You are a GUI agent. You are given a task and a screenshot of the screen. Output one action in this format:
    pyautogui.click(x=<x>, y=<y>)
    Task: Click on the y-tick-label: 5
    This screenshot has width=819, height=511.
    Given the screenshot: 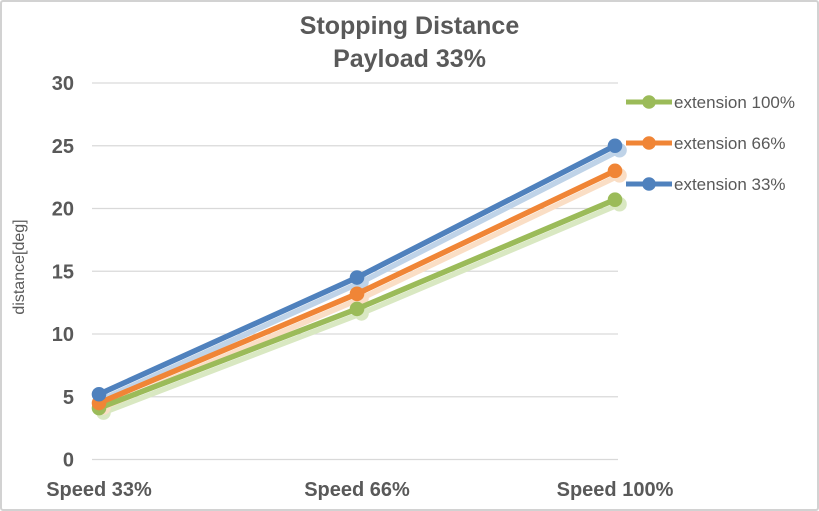 What is the action you would take?
    pyautogui.click(x=68, y=398)
    